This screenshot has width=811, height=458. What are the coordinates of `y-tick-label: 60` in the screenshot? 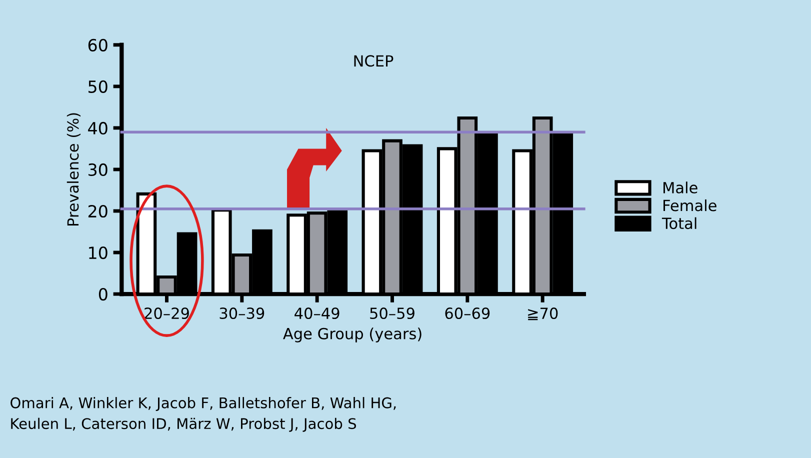 It's located at (98, 45).